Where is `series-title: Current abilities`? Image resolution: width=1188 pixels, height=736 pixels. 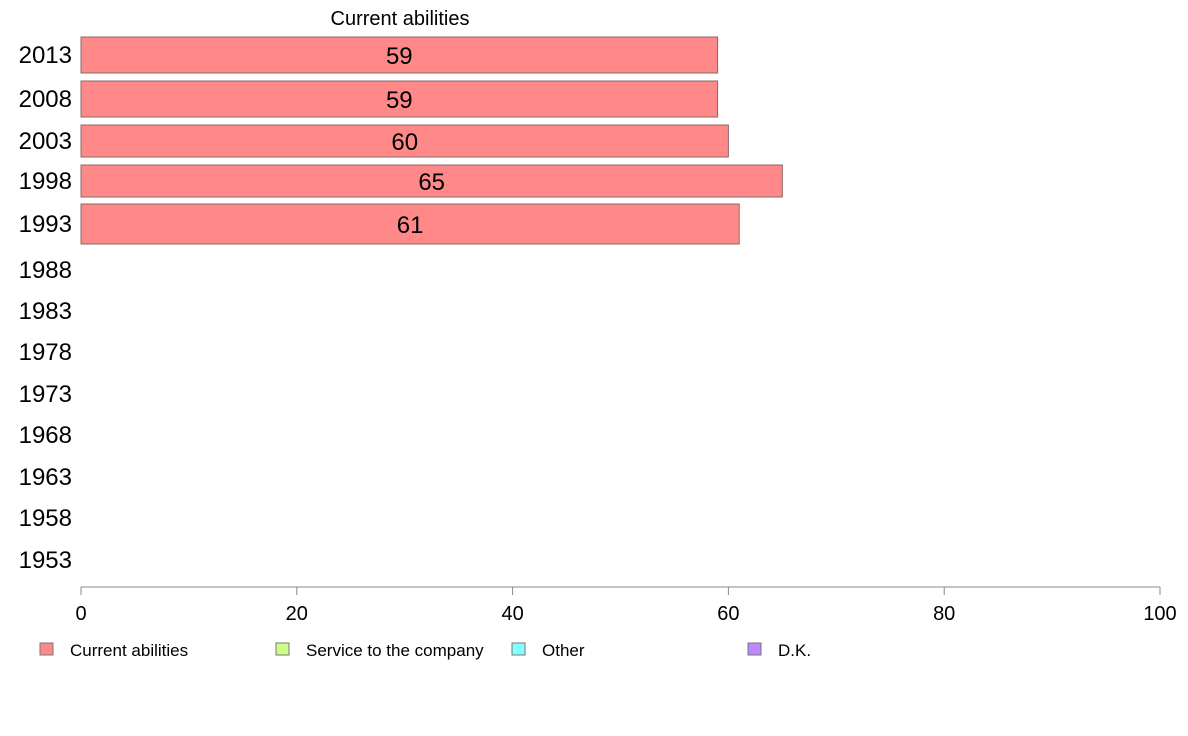
series-title: Current abilities is located at coordinates (400, 19).